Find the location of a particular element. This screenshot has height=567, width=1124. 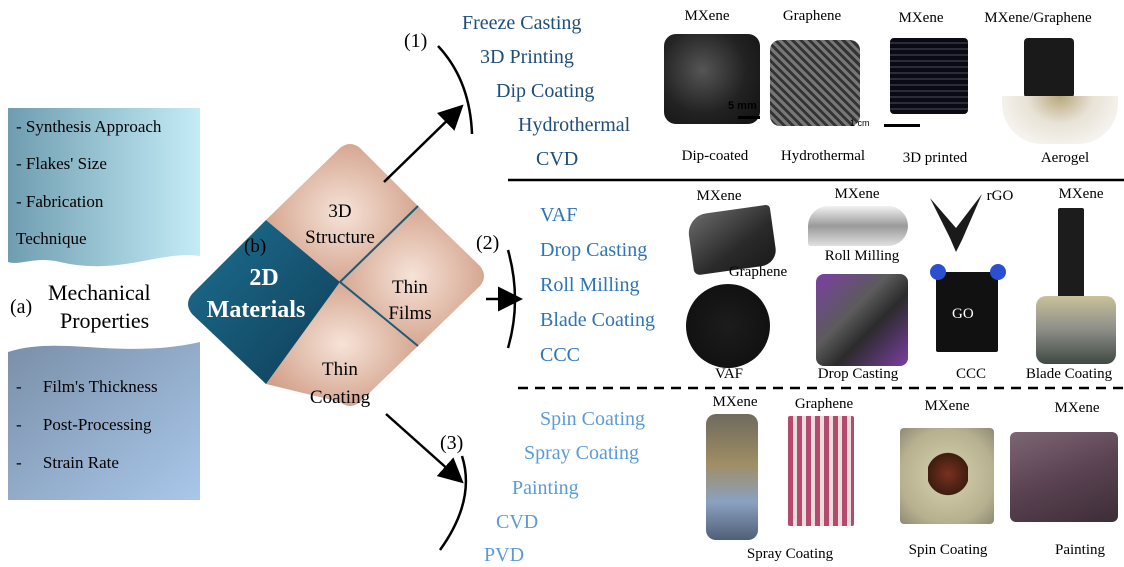

panel-a-cards is located at coordinates (104, 304).